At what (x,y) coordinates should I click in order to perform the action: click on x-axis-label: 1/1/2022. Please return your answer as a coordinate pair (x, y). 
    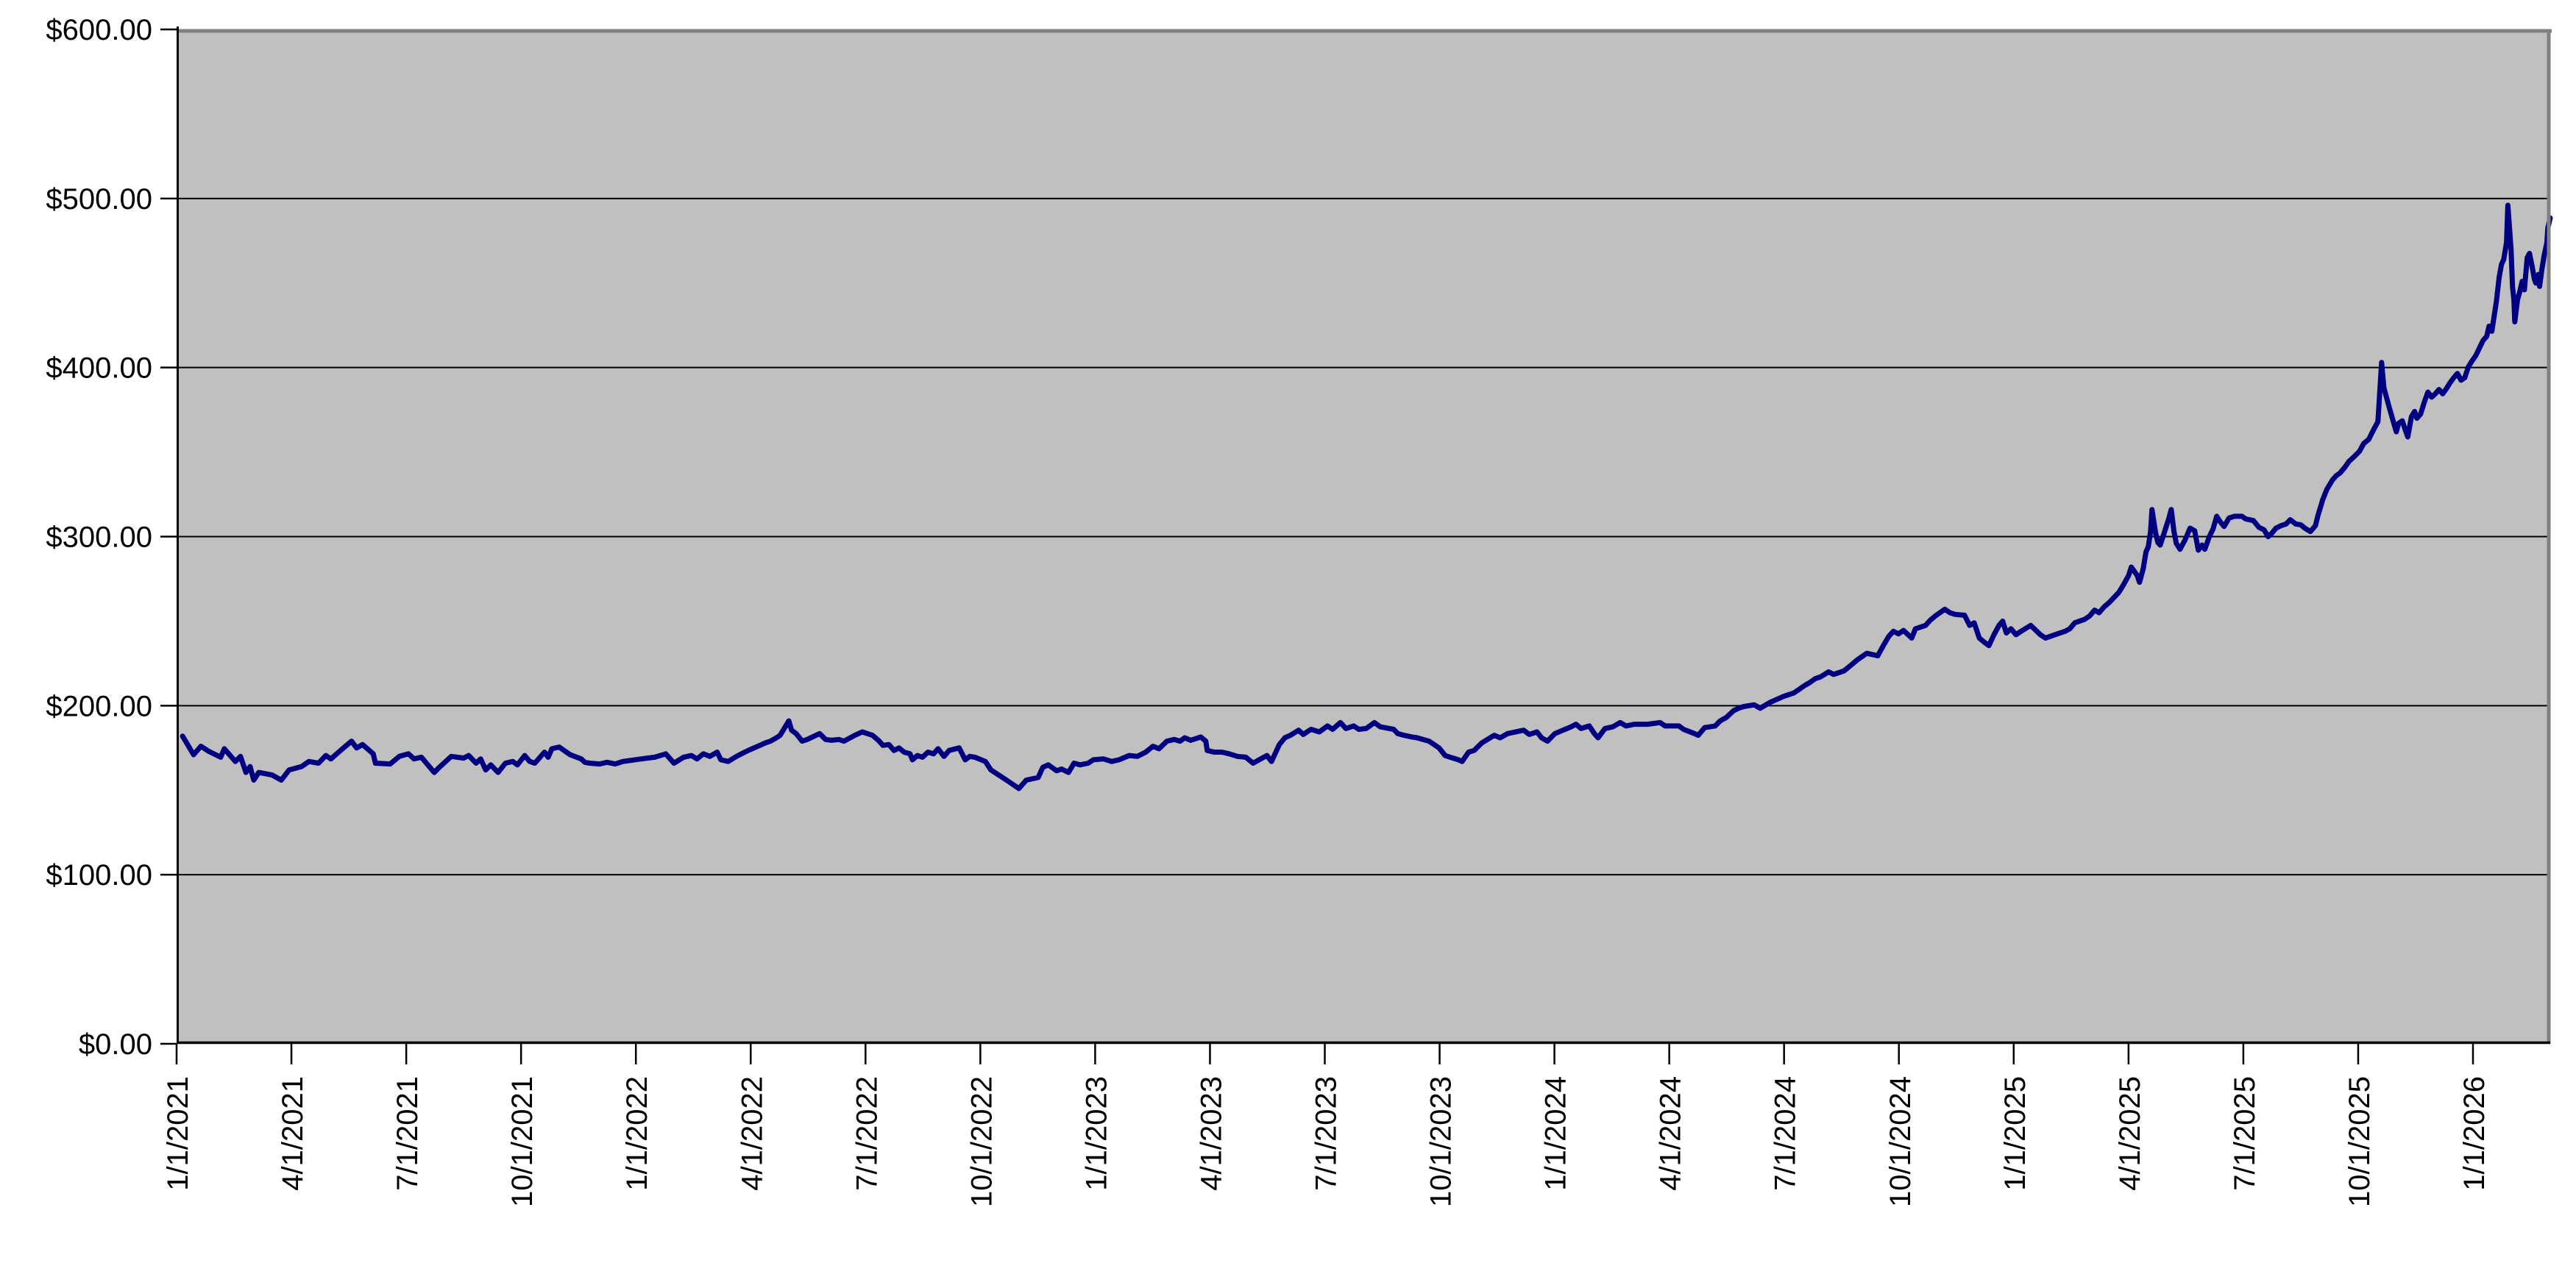
    Looking at the image, I should click on (637, 1133).